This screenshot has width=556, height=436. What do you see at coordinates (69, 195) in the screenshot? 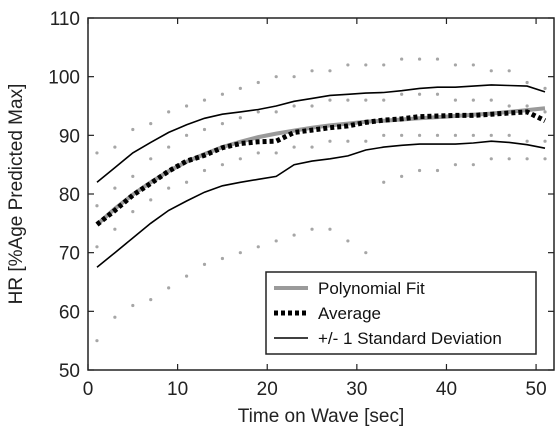
I see `y-tick-label: 80` at bounding box center [69, 195].